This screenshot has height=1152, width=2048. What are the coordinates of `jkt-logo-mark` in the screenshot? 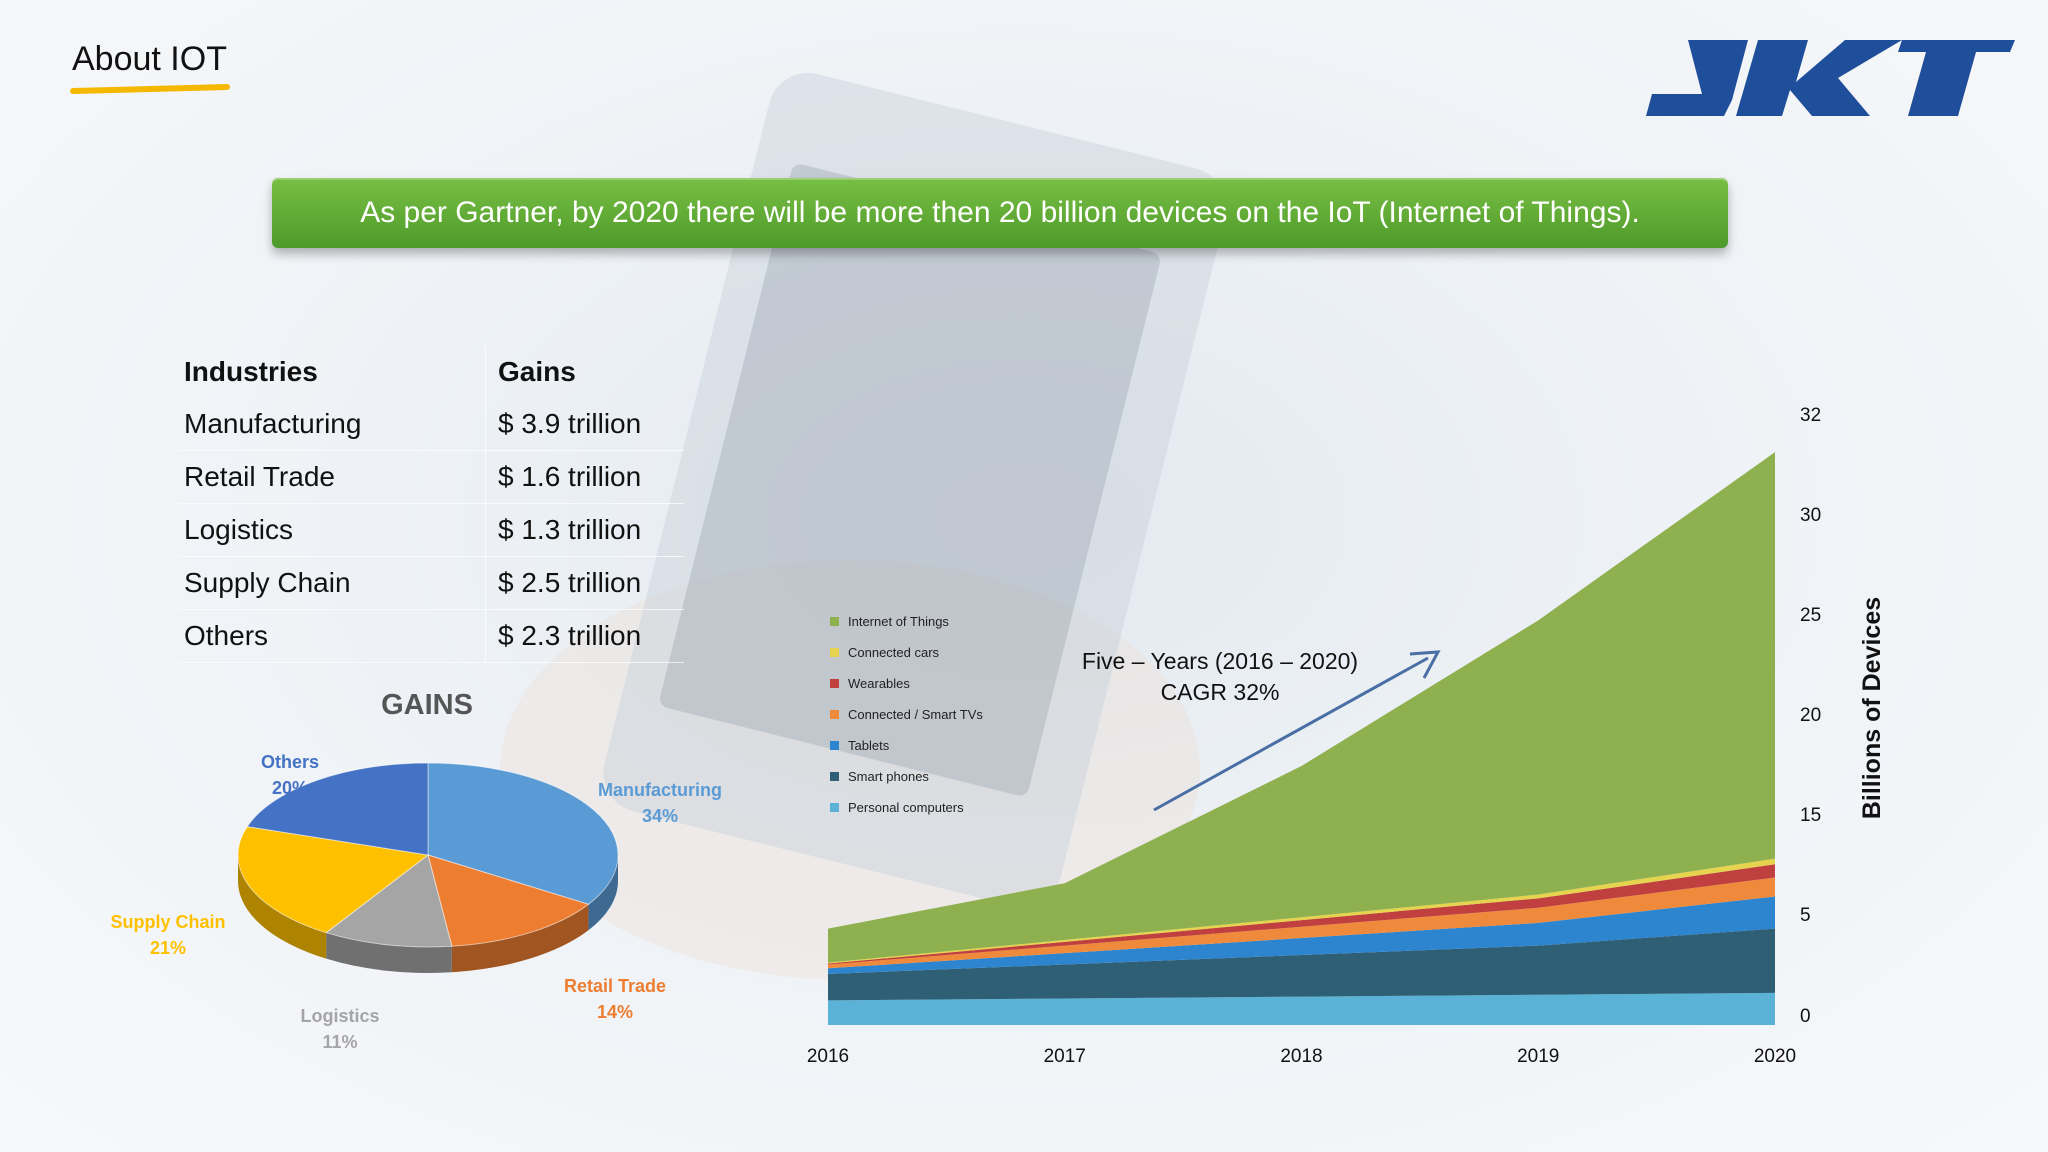 It's located at (1830, 78).